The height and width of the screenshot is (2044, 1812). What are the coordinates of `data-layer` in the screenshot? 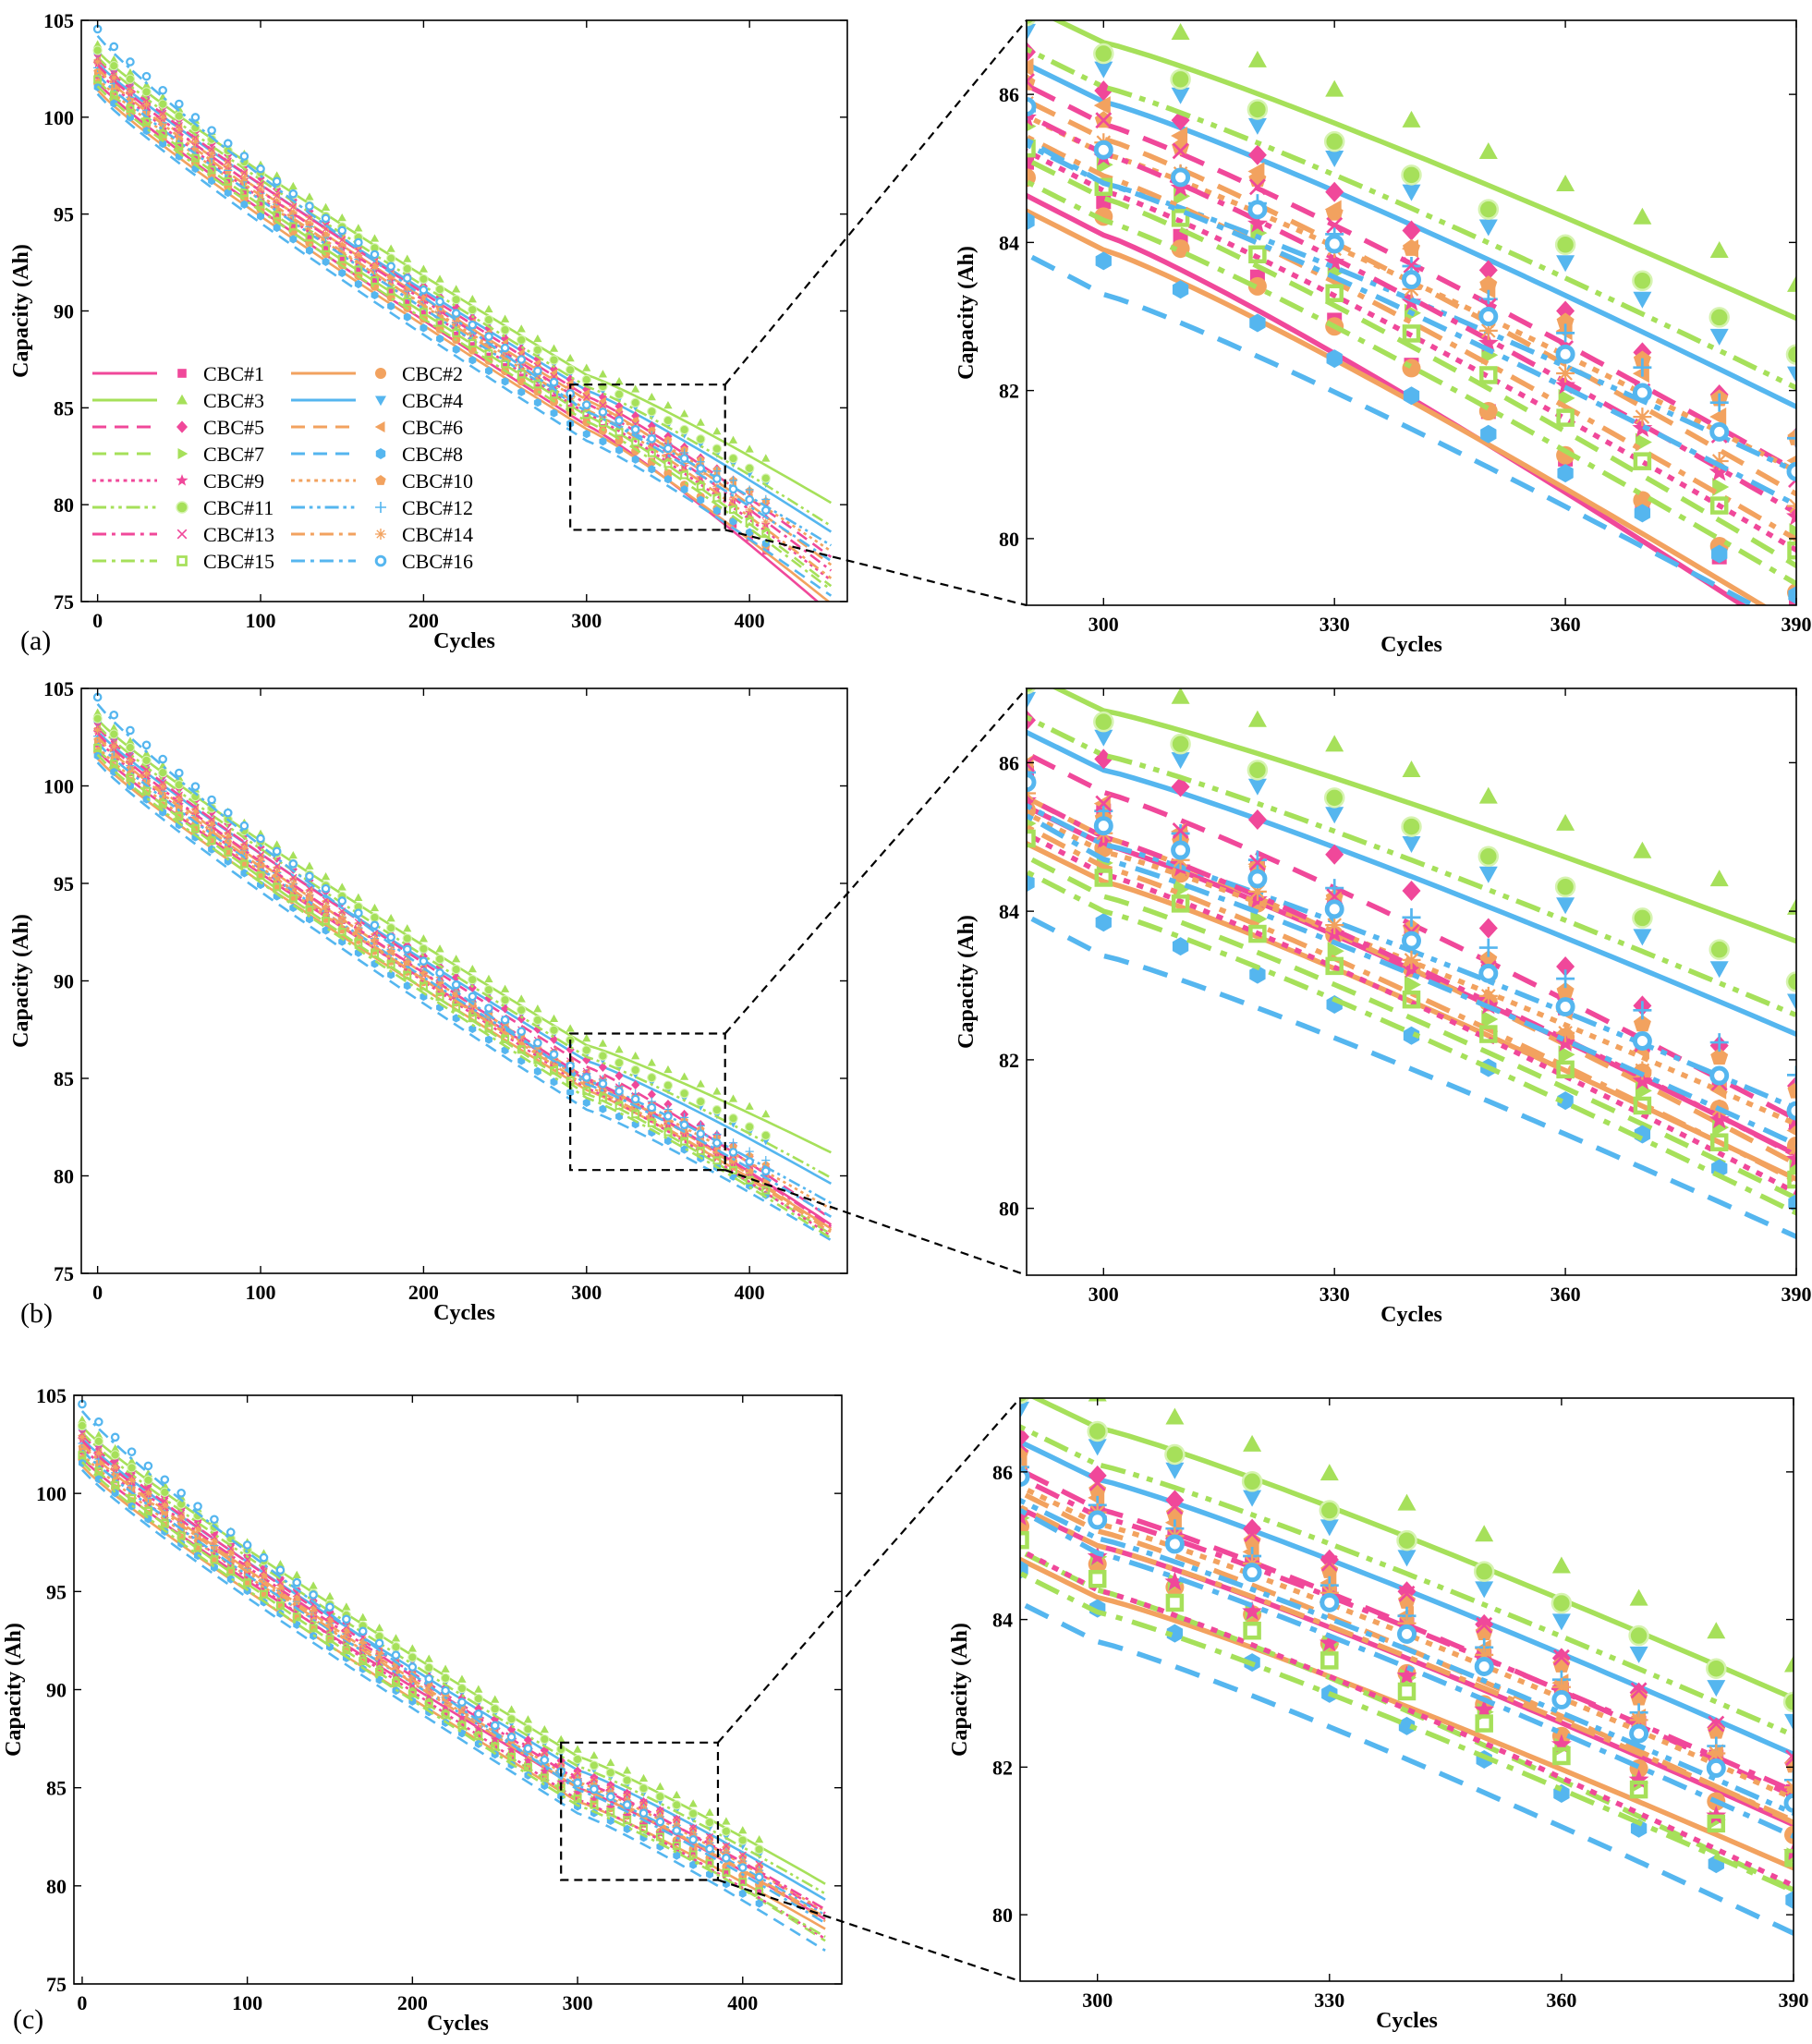 It's located at (1411, 313).